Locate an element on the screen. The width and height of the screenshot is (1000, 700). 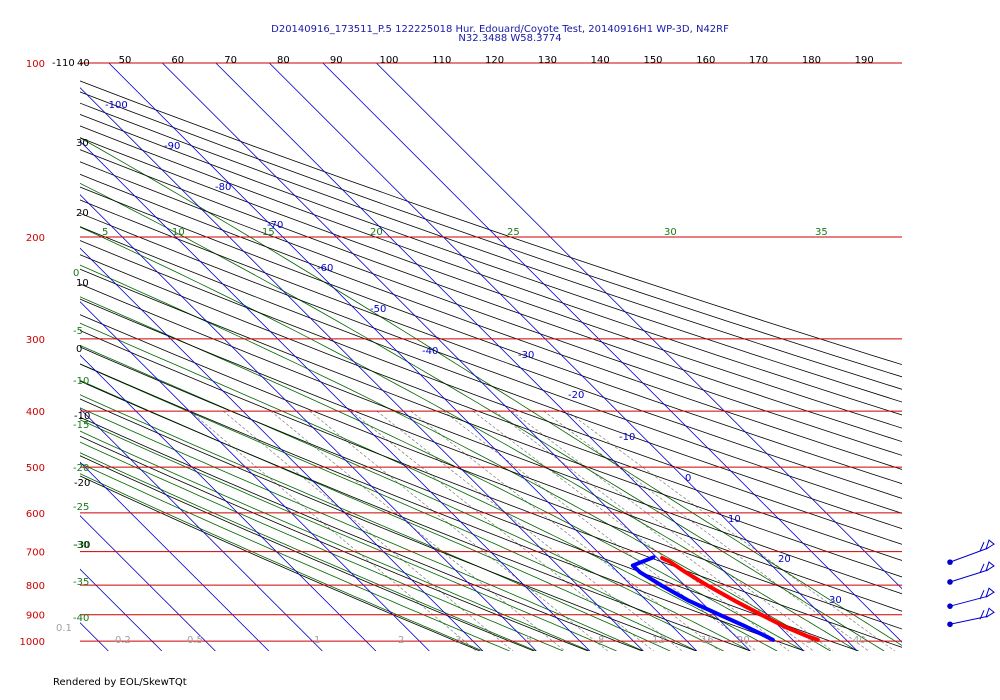
top-tick-label: 190 is located at coordinates (864, 60).